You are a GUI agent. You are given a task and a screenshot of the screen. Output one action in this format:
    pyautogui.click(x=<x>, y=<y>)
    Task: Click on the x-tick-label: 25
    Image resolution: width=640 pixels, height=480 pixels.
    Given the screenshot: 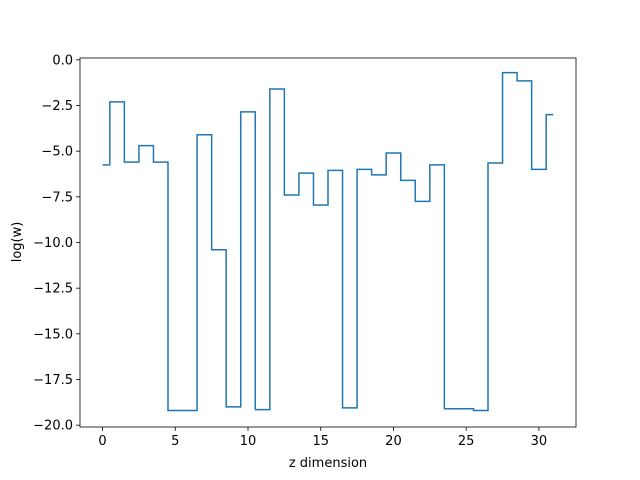 What is the action you would take?
    pyautogui.click(x=466, y=441)
    